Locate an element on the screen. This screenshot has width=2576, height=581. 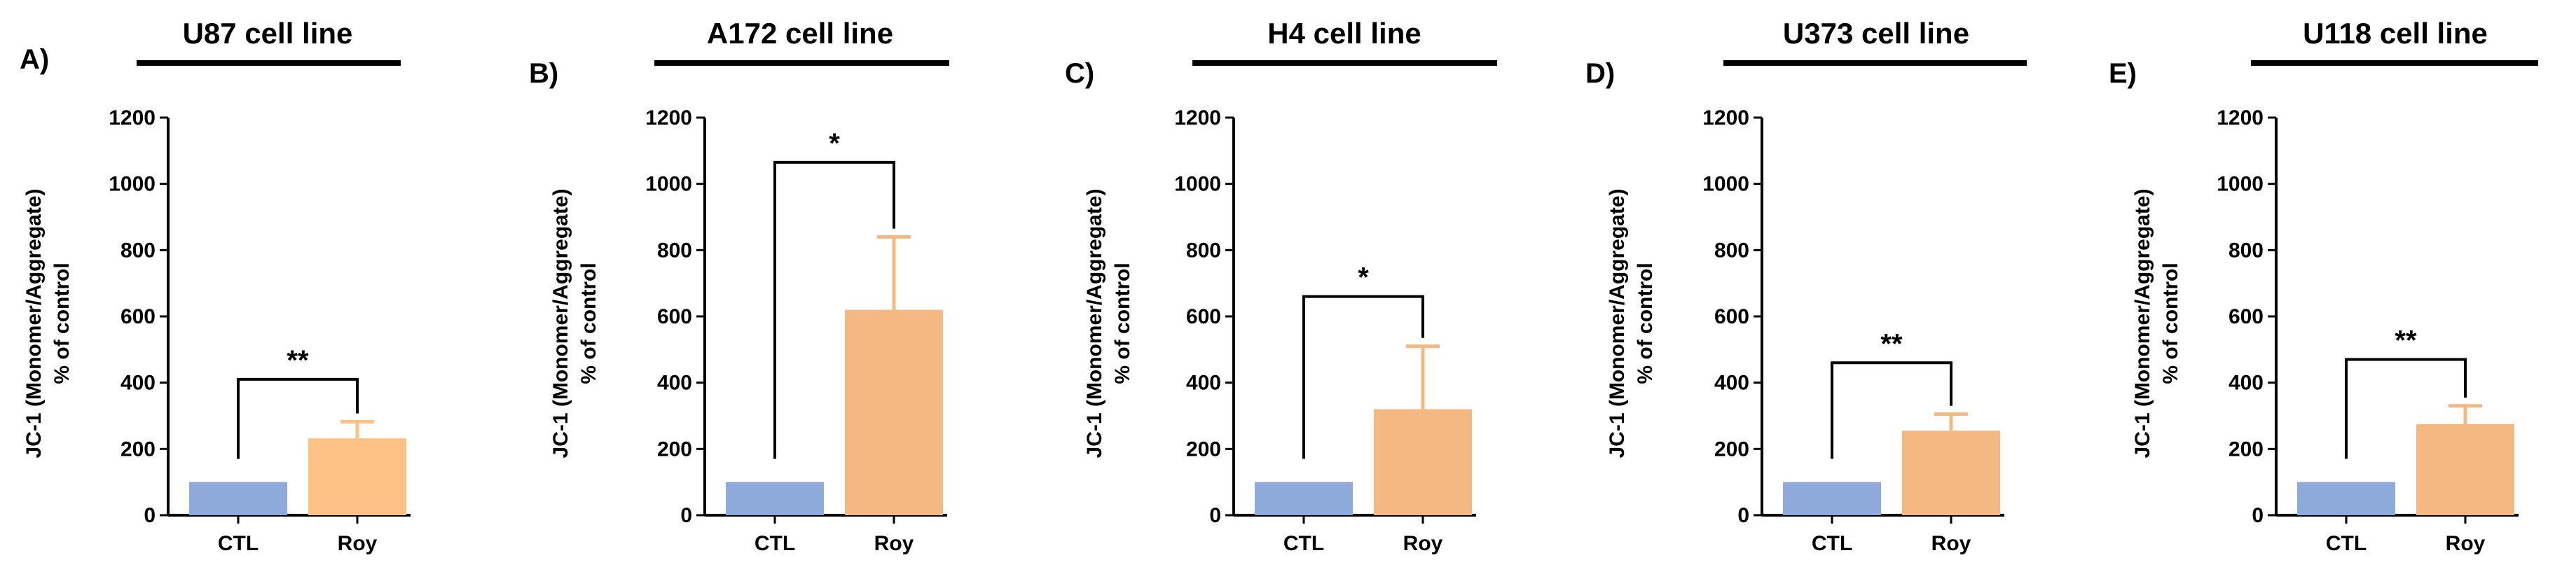
chart-title: U87 cell line is located at coordinates (268, 33).